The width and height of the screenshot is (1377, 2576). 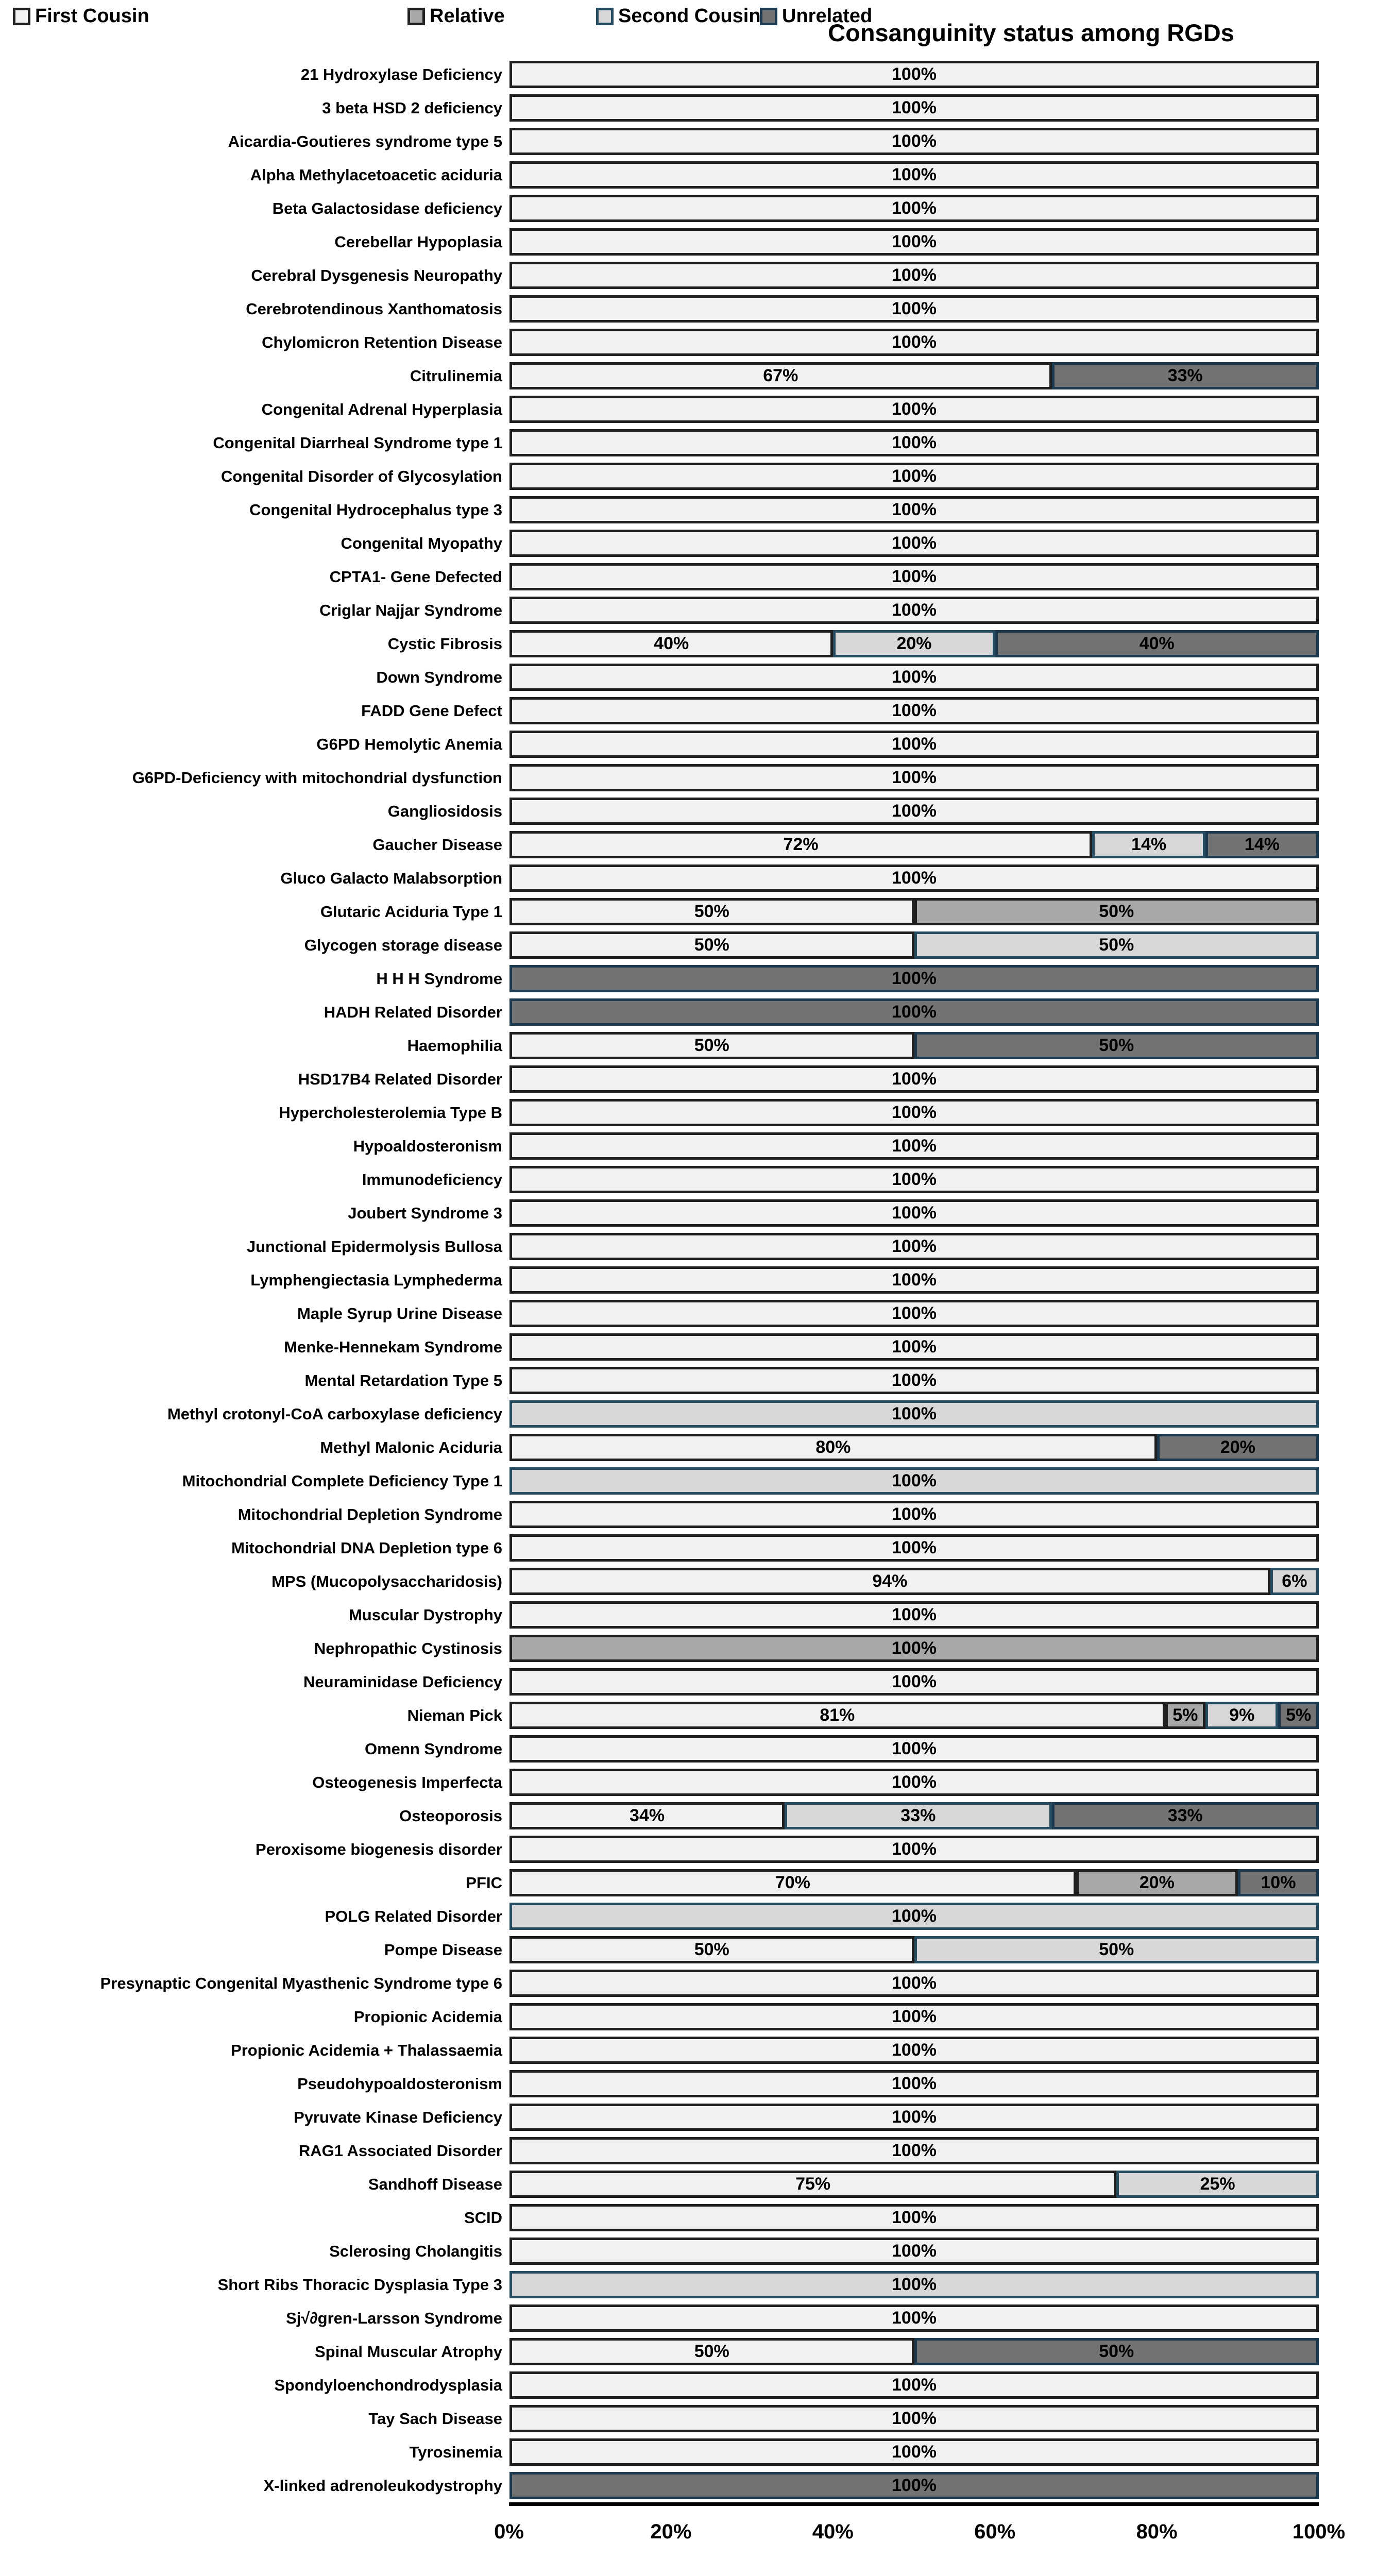 I want to click on chart-row: Hypercholesterolemia Type B 100%, so click(x=688, y=1112).